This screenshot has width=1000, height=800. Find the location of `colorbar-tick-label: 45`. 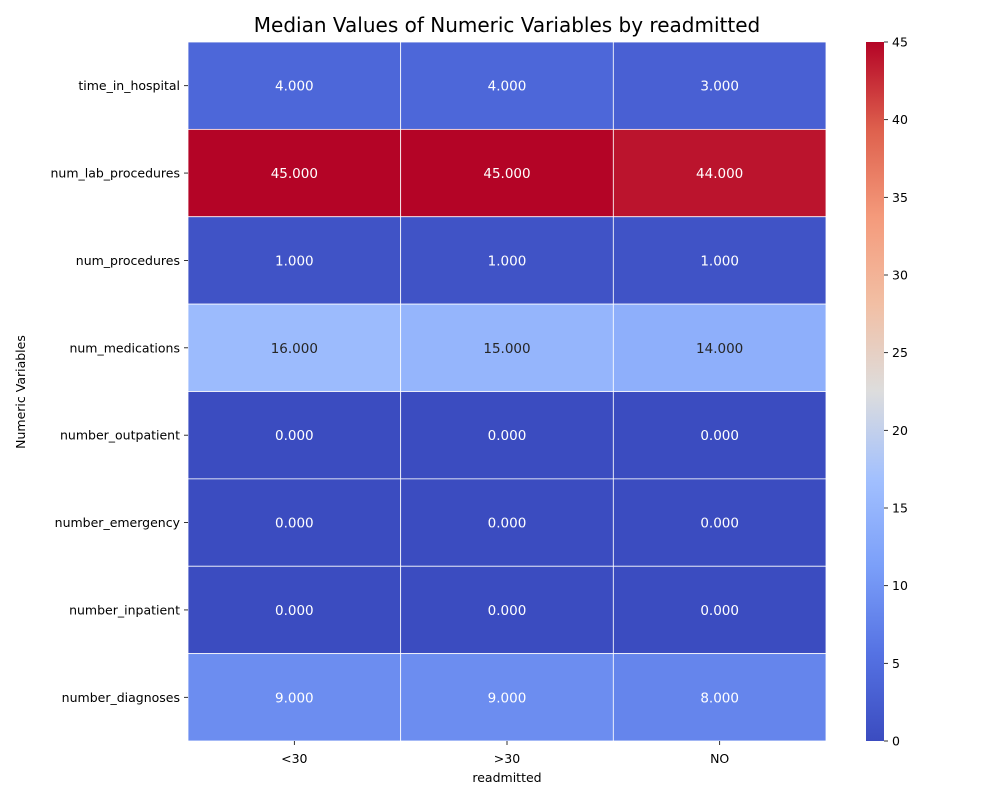

colorbar-tick-label: 45 is located at coordinates (900, 42).